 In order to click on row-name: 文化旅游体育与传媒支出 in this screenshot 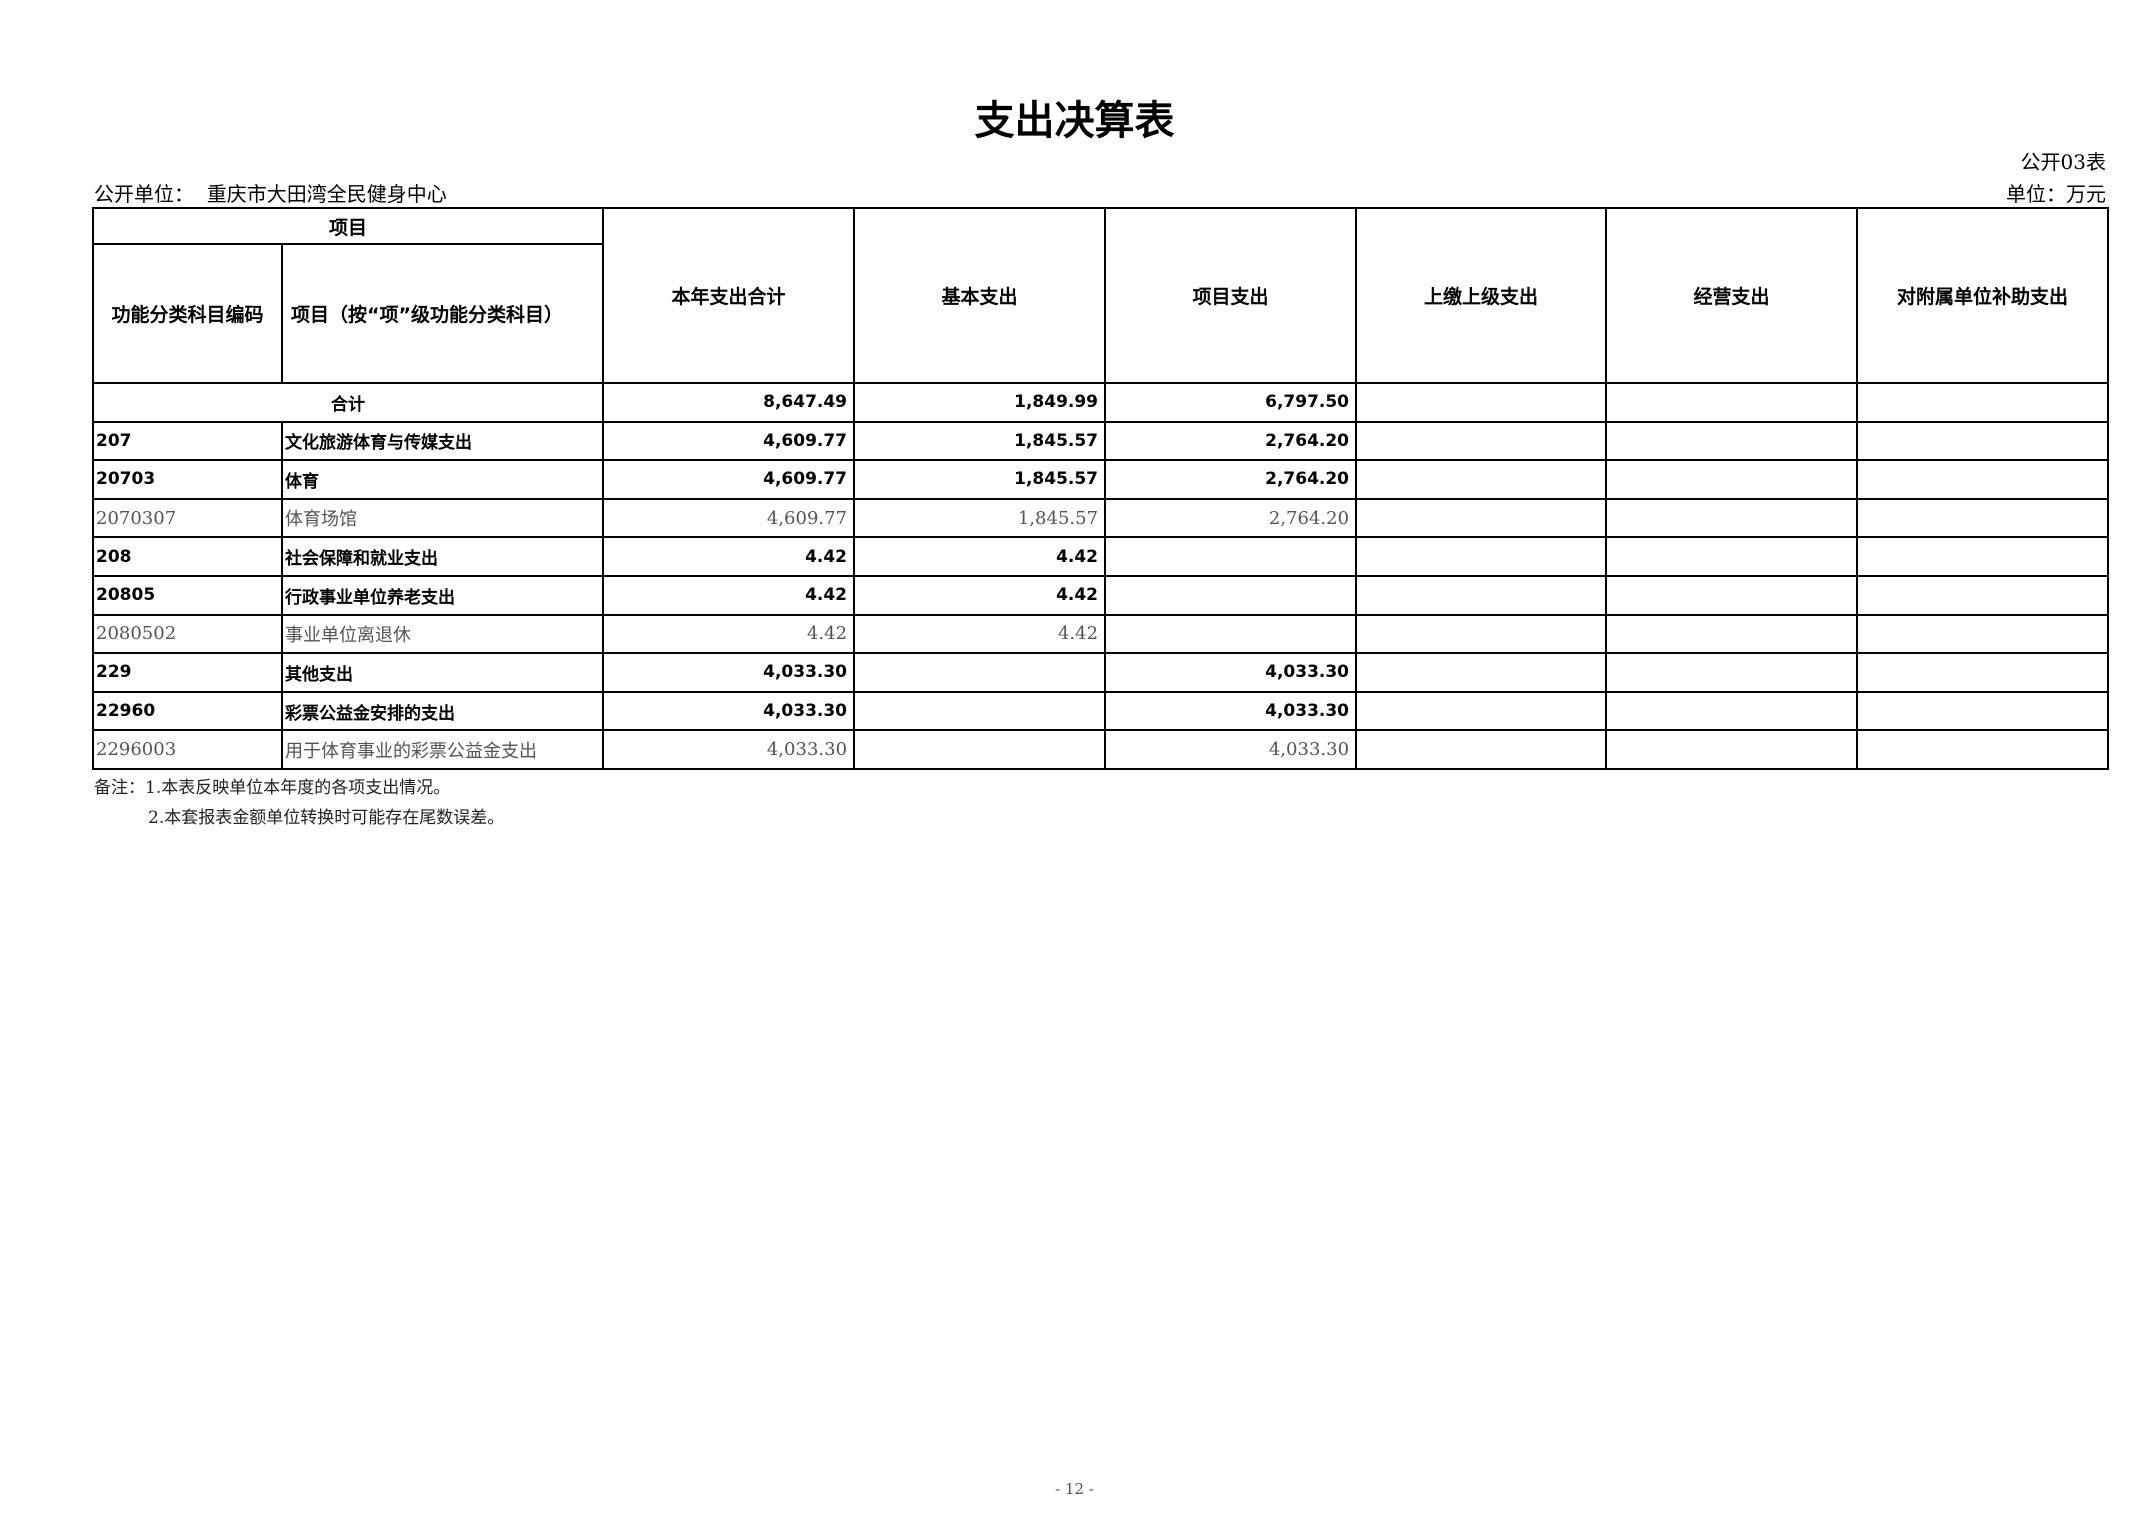, I will do `click(442, 441)`.